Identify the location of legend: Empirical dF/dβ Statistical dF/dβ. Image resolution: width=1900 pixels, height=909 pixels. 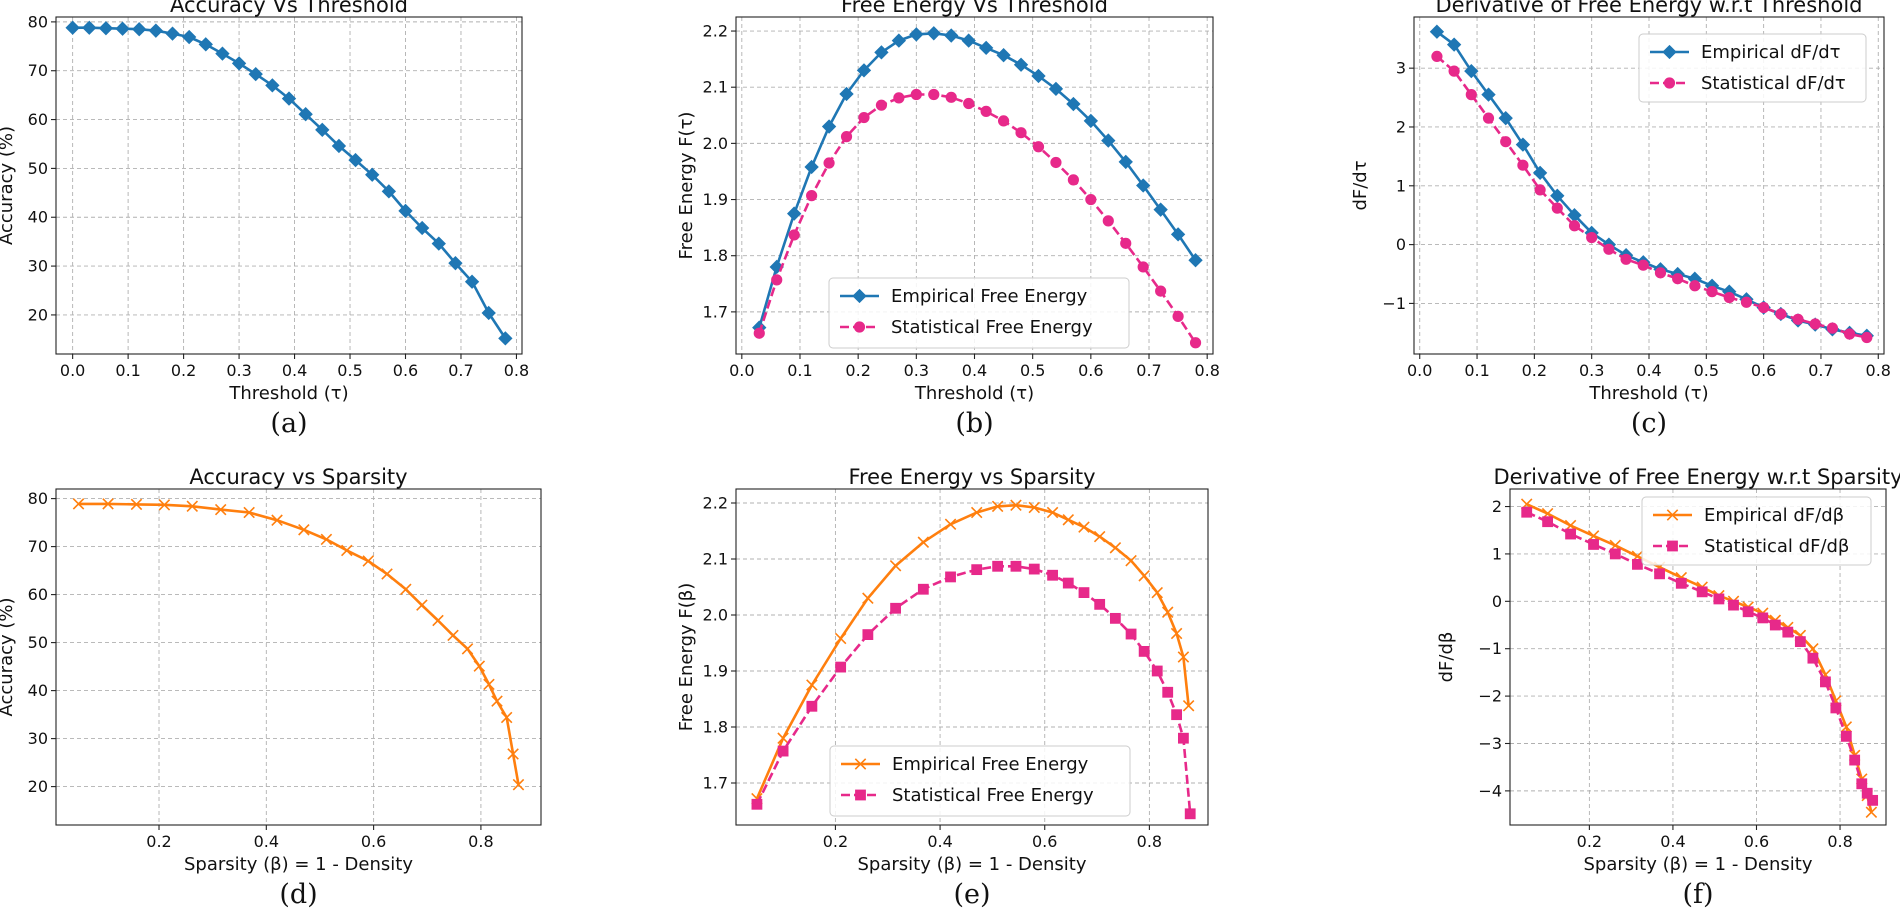
(1756, 531).